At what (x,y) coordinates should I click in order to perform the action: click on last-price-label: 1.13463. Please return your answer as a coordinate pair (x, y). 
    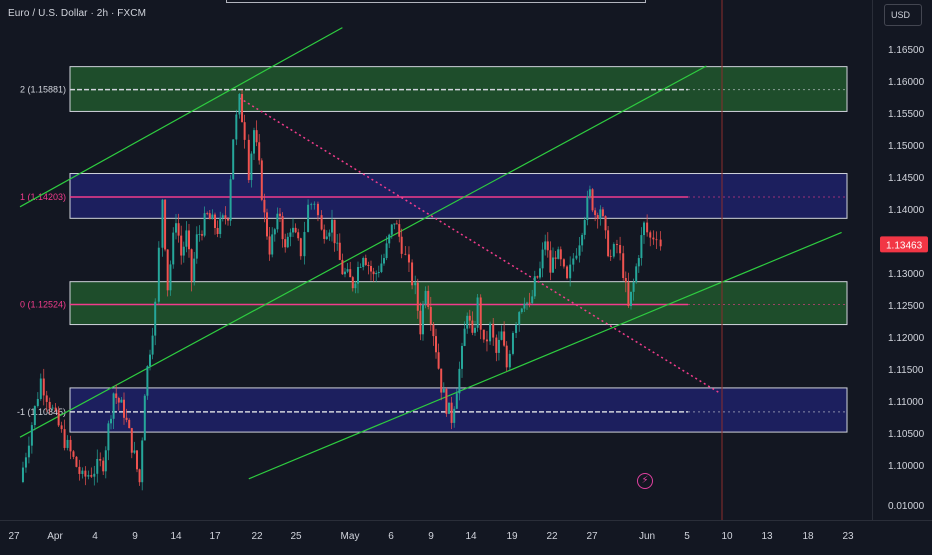
    Looking at the image, I should click on (904, 245).